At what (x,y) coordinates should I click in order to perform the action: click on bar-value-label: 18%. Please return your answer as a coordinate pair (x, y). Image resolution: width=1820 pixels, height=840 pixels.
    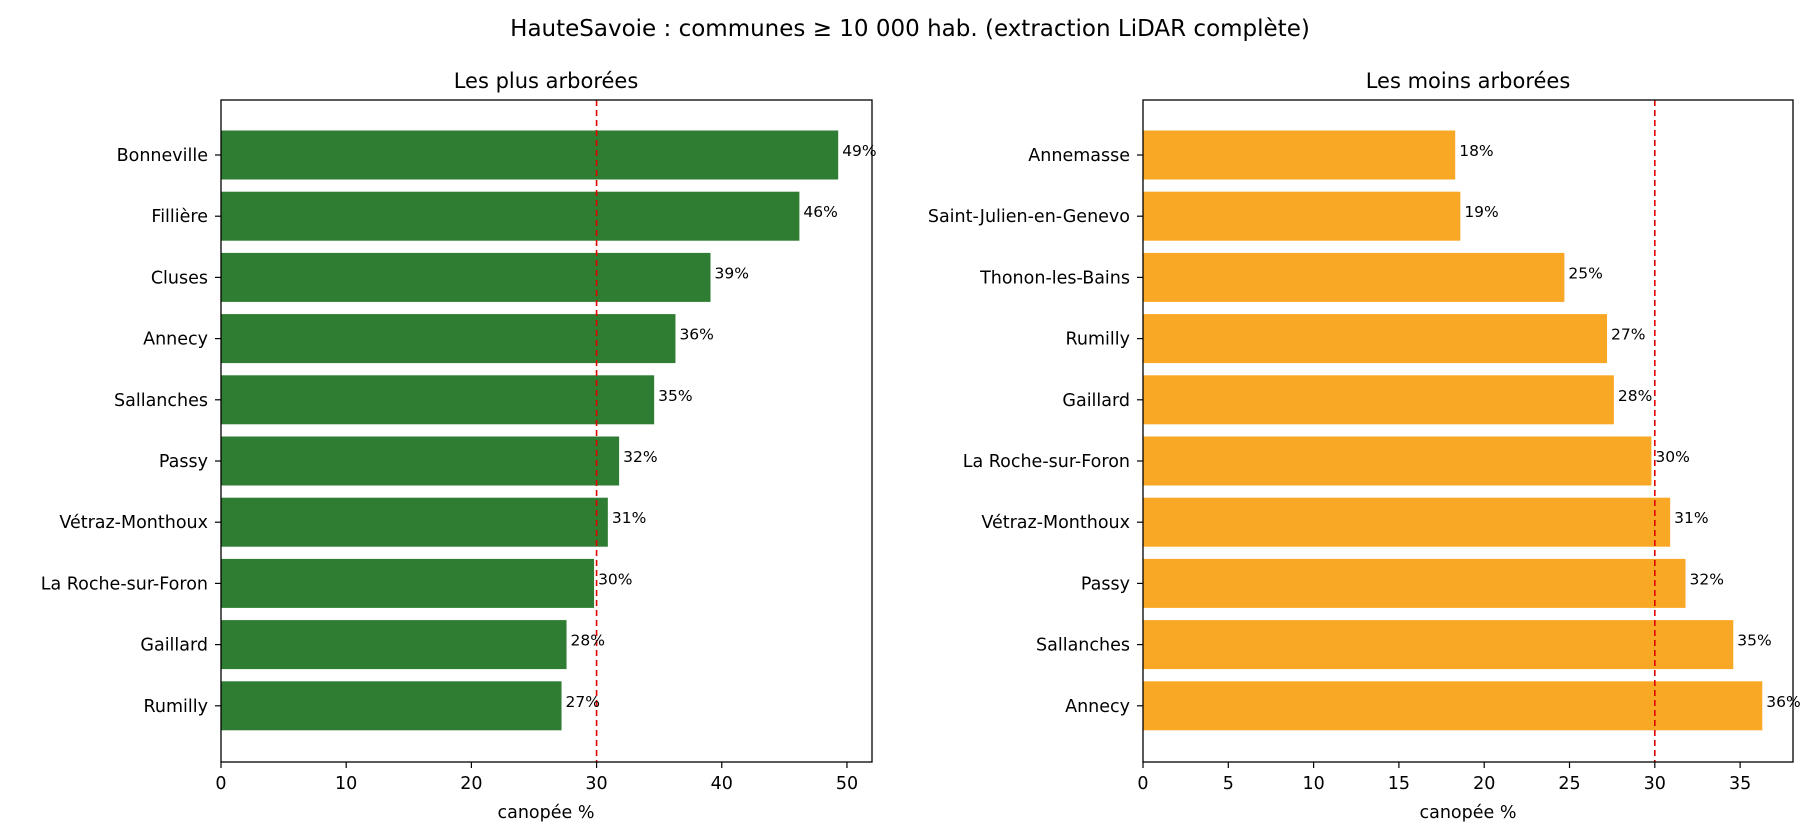
    Looking at the image, I should click on (1476, 151).